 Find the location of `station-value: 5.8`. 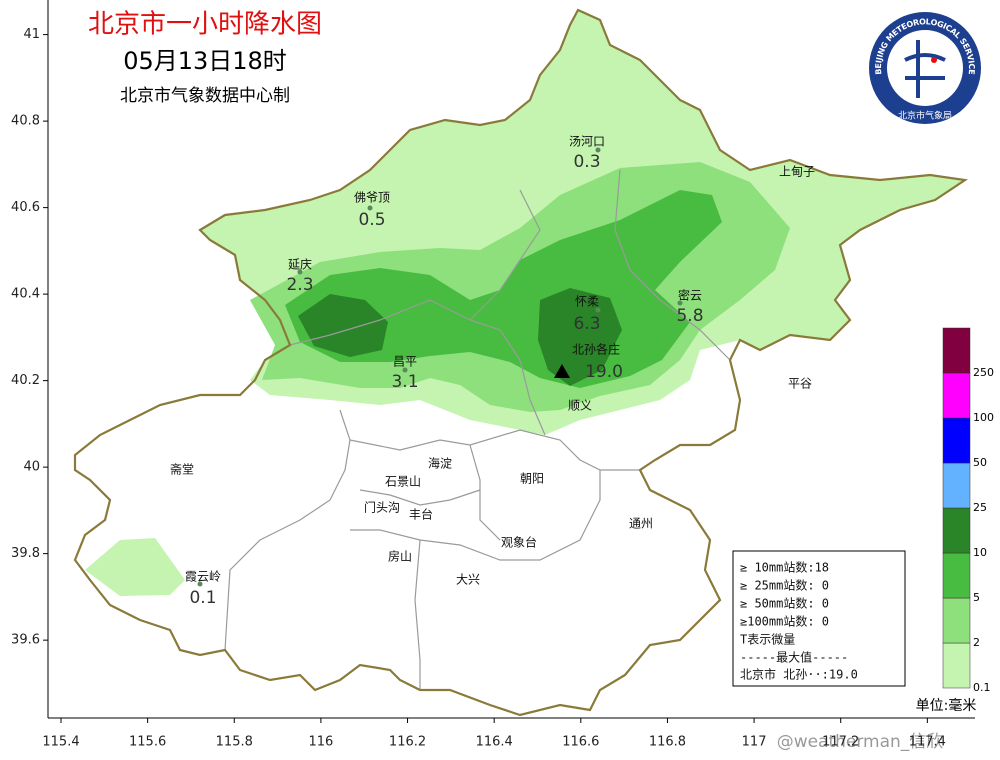

station-value: 5.8 is located at coordinates (689, 316).